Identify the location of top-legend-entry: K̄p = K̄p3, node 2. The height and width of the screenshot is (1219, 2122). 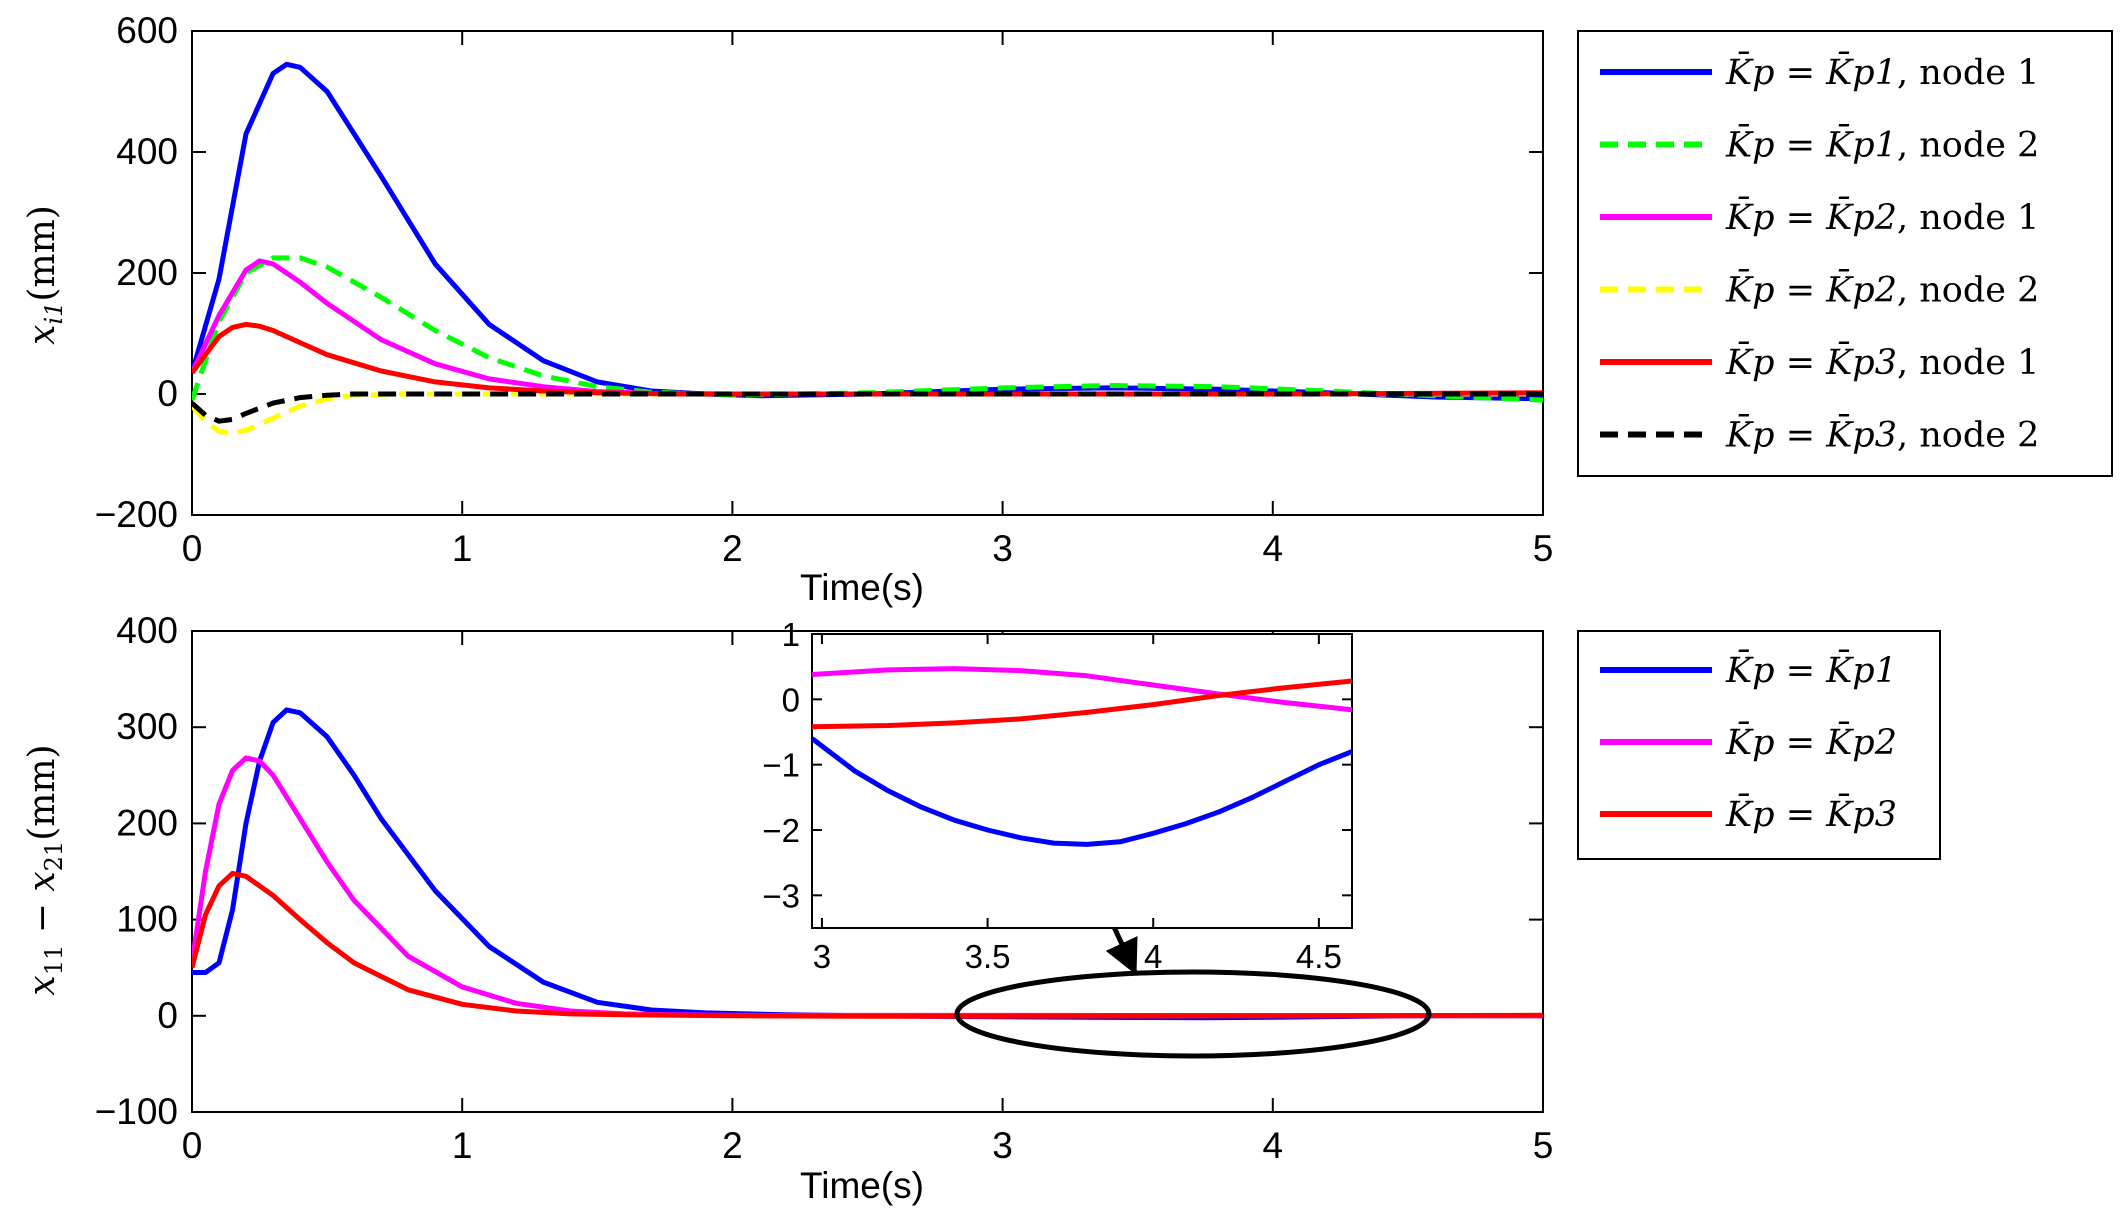
(1819, 434).